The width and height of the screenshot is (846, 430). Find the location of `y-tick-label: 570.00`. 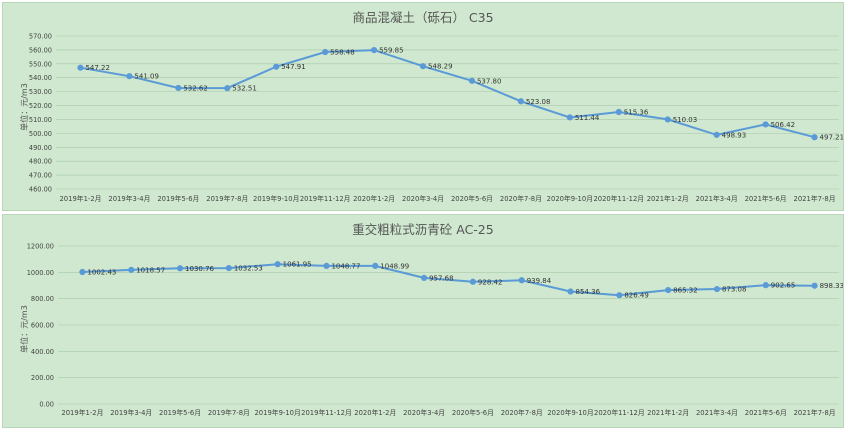

y-tick-label: 570.00 is located at coordinates (40, 37).